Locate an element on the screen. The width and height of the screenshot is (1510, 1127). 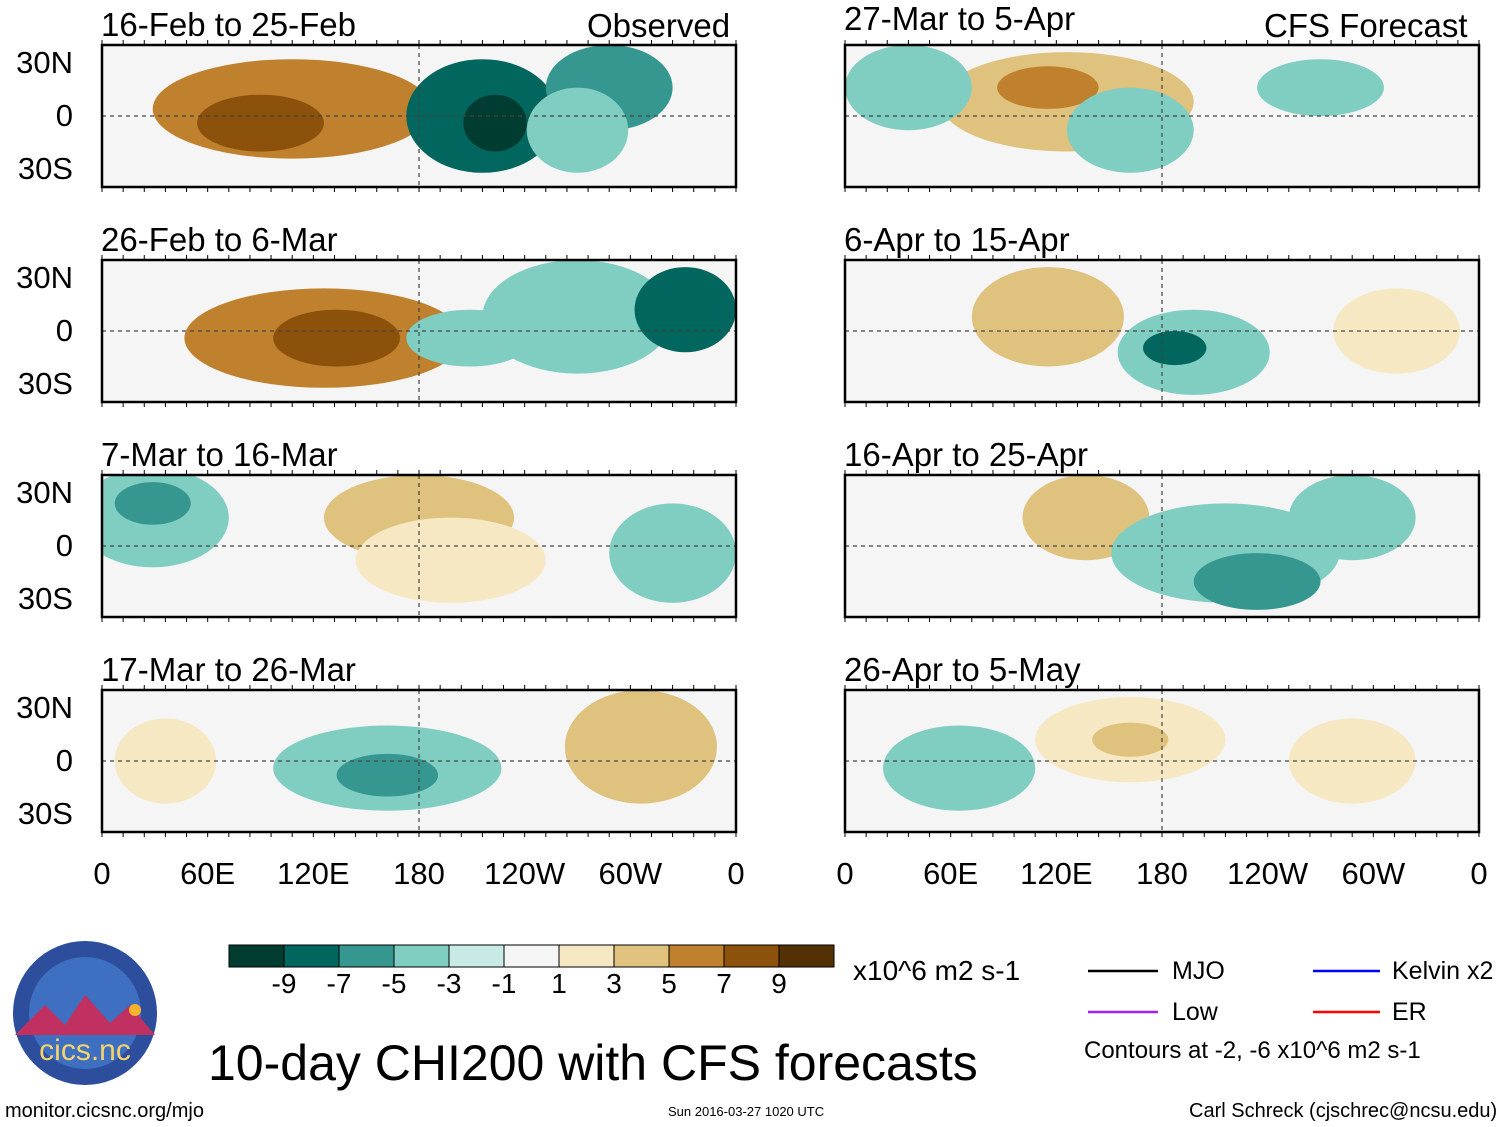
colorbar-label: 7 is located at coordinates (724, 983).